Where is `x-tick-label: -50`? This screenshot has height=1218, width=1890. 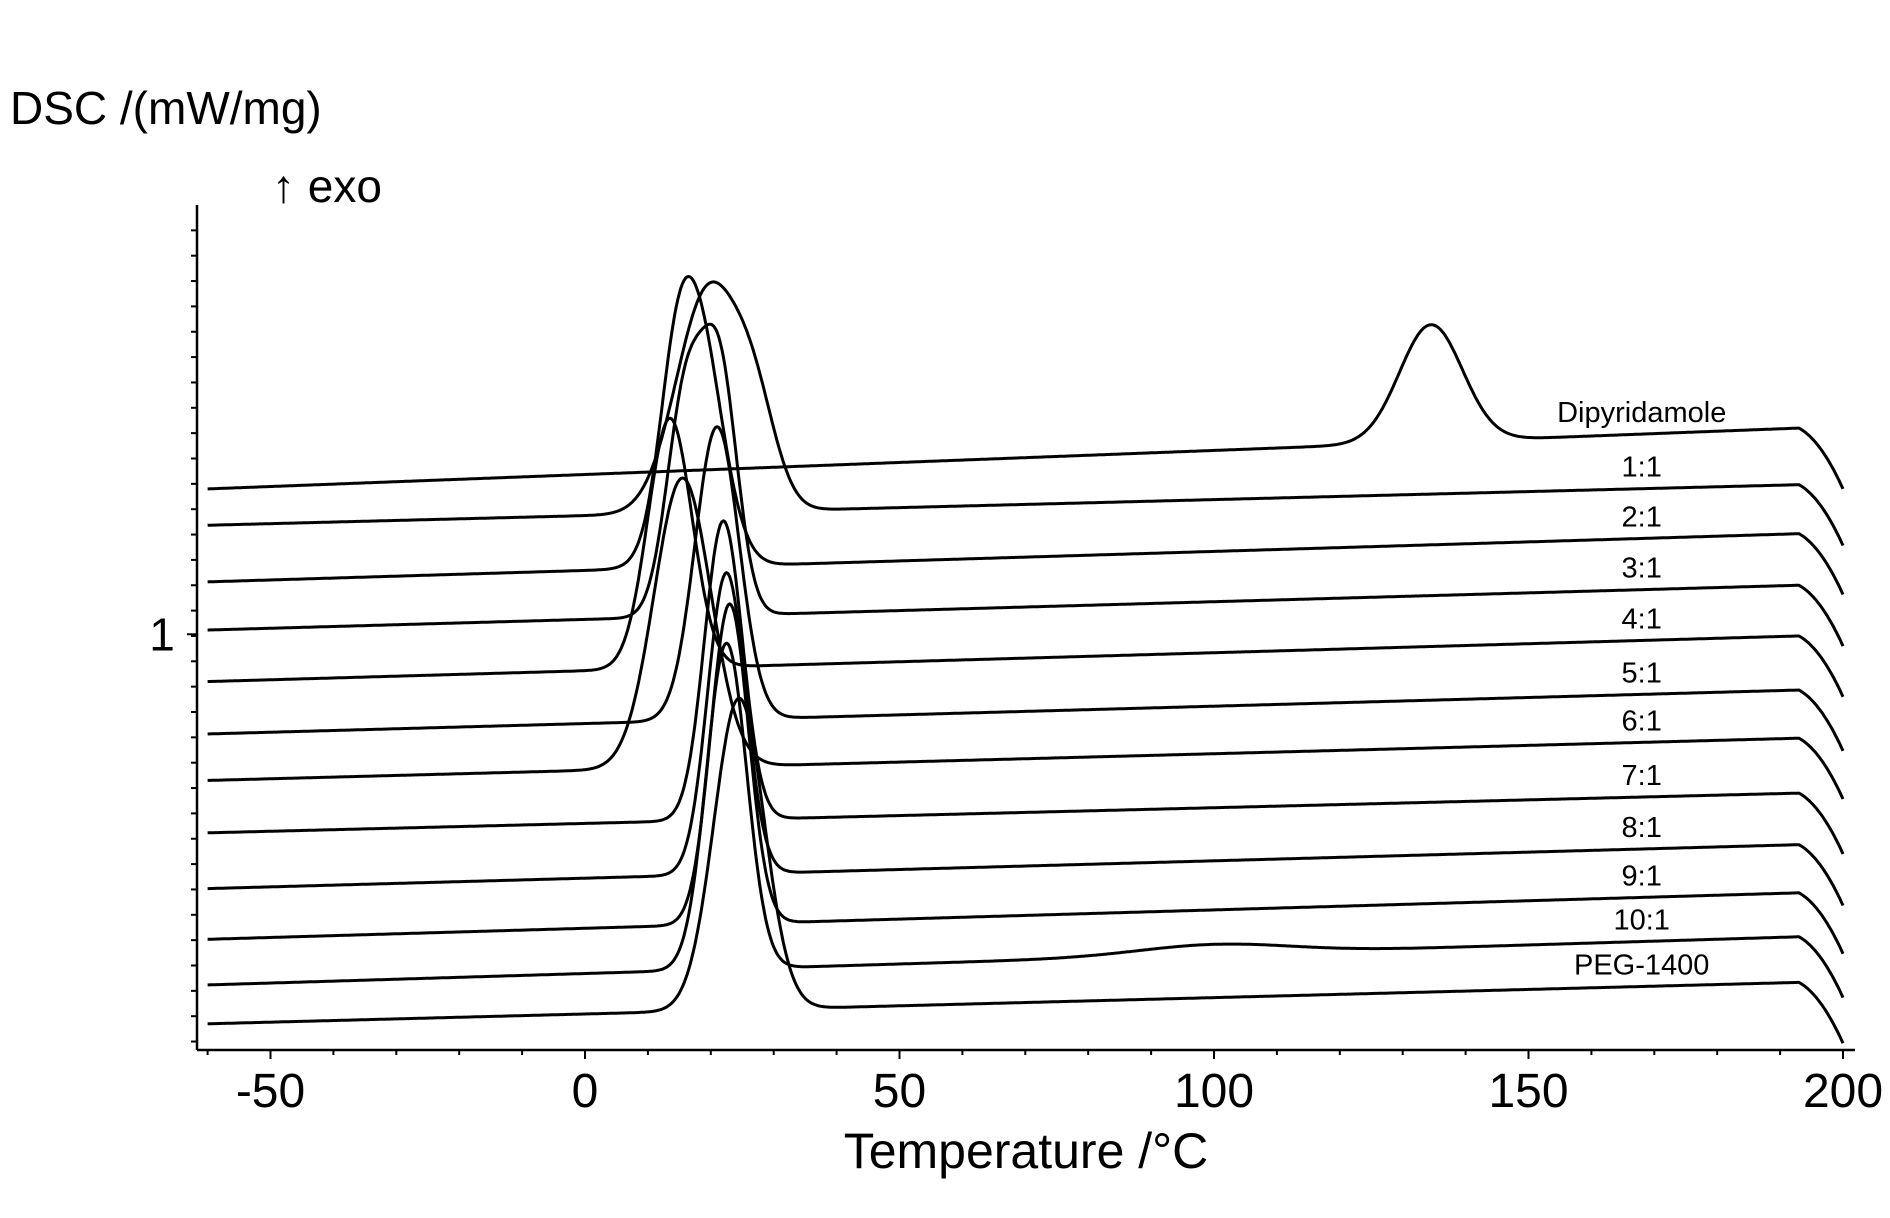 x-tick-label: -50 is located at coordinates (270, 1091).